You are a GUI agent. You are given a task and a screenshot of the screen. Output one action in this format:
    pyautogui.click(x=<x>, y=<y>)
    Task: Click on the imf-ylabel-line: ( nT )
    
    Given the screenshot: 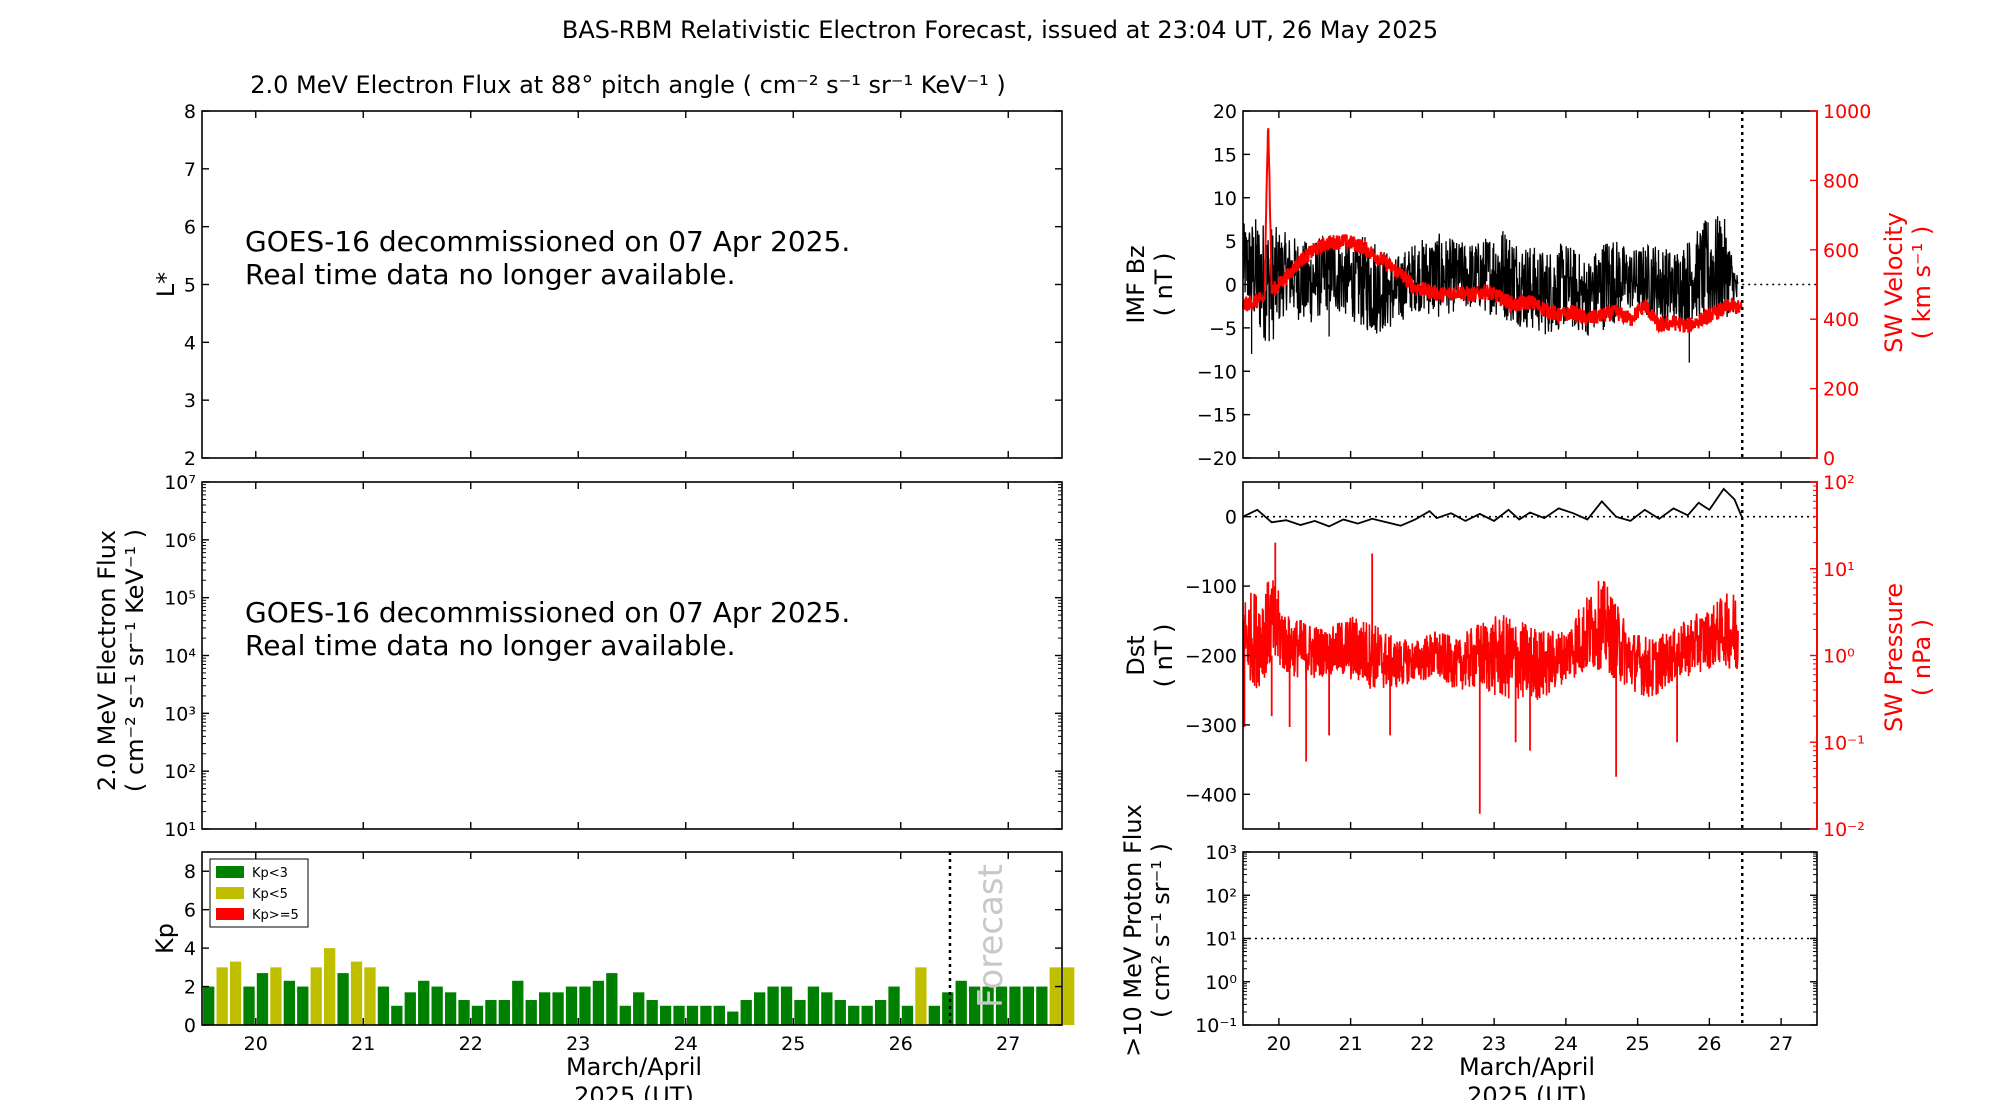 What is the action you would take?
    pyautogui.click(x=1164, y=285)
    